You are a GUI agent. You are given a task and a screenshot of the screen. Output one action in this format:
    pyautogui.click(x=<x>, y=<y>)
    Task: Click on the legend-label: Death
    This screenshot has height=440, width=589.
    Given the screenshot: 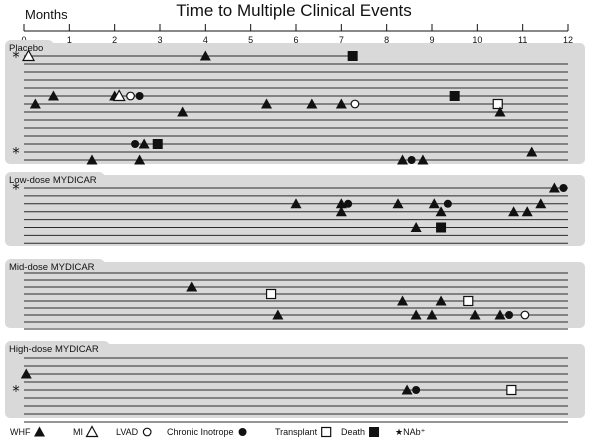 What is the action you would take?
    pyautogui.click(x=353, y=432)
    